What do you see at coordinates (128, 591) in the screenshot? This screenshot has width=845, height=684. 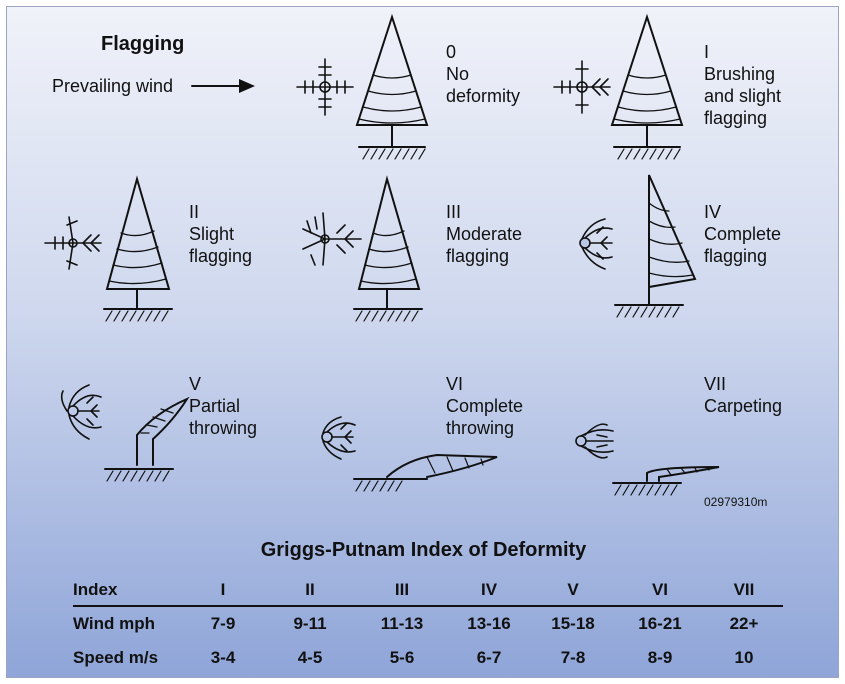 I see `table-header-cell: Index` at bounding box center [128, 591].